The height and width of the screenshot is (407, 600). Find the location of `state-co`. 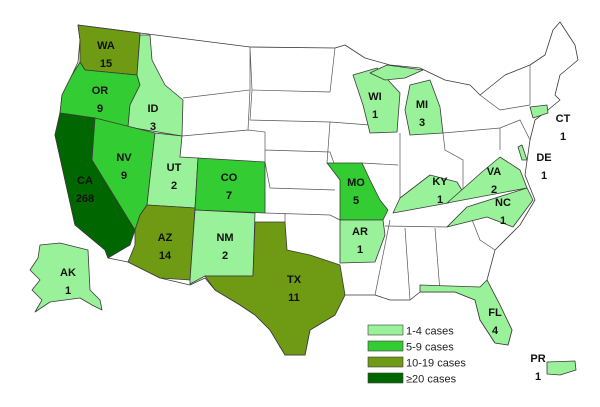

state-co is located at coordinates (230, 185).